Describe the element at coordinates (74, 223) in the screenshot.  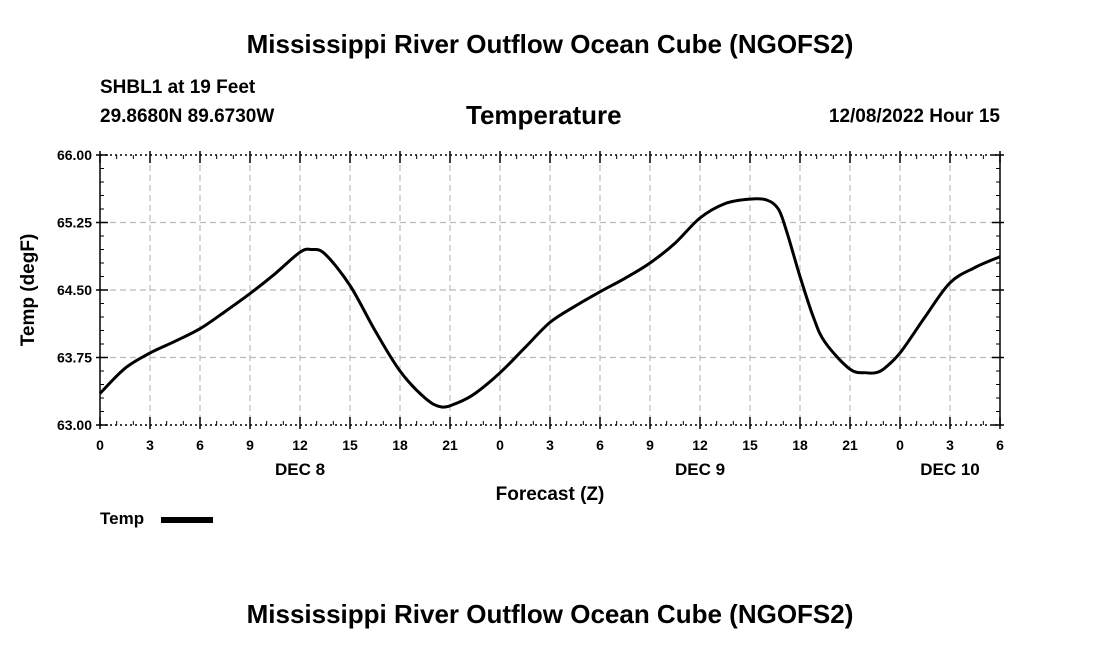
I see `y-tick-label: 65.25` at that location.